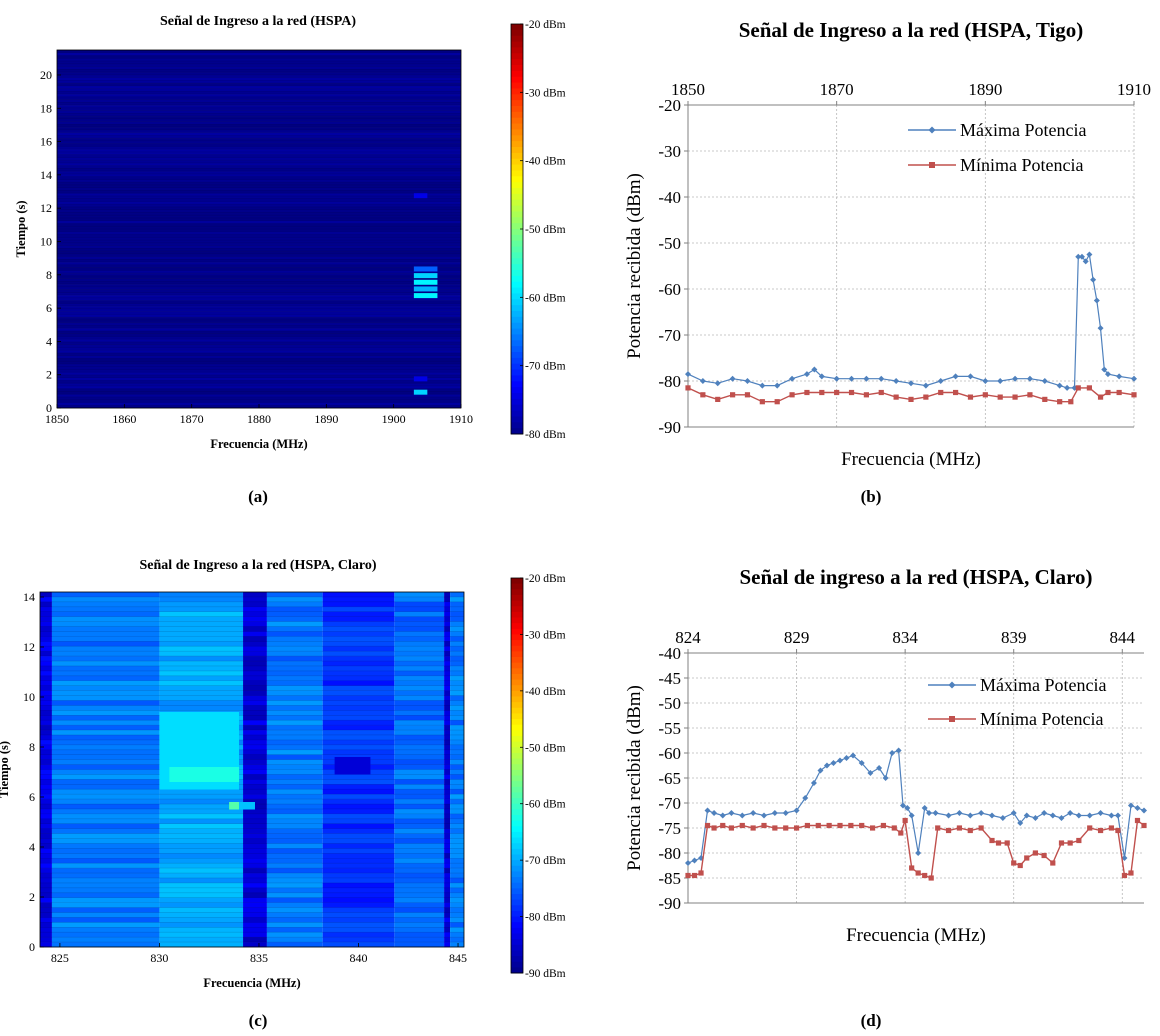 Image resolution: width=1160 pixels, height=1036 pixels. Describe the element at coordinates (952, 685) in the screenshot. I see `legend-marker` at that location.